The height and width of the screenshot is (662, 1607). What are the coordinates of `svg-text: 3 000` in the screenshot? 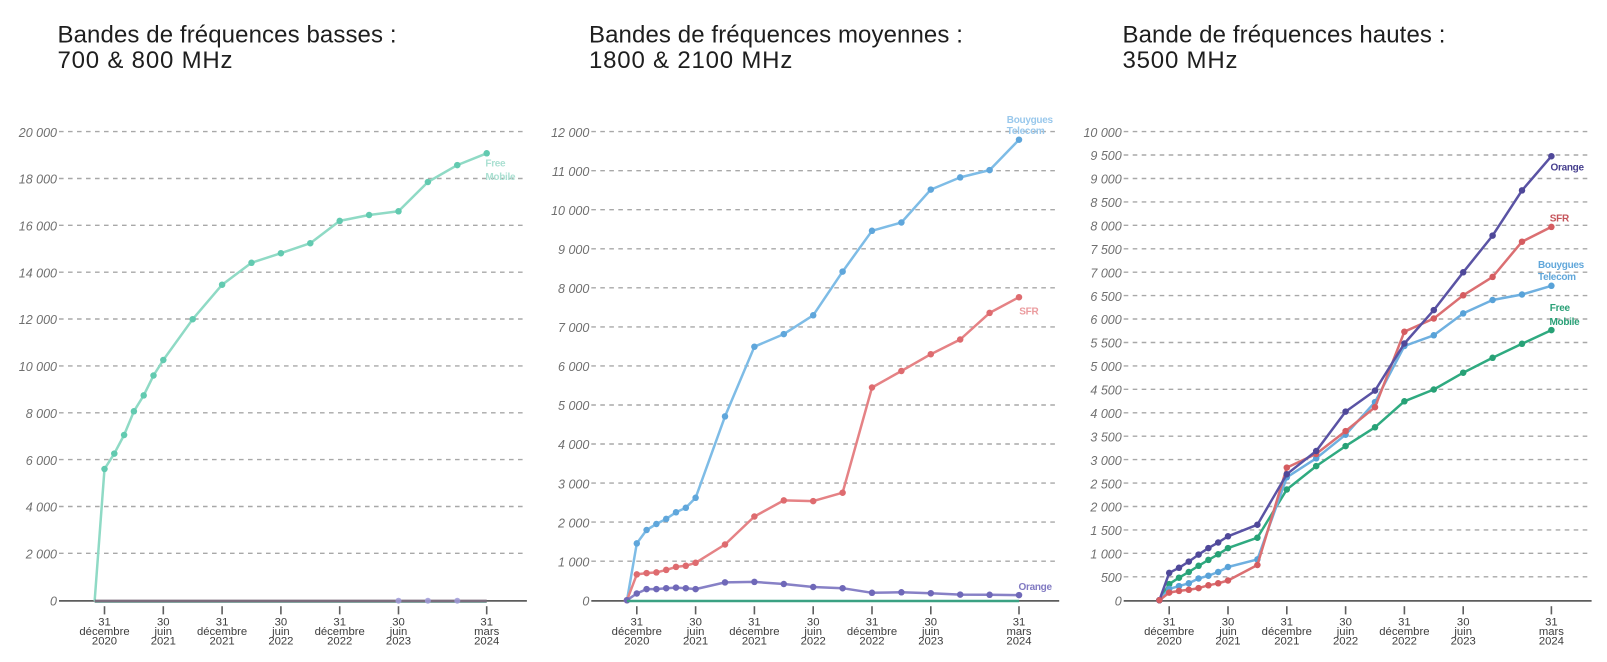 It's located at (1105, 461).